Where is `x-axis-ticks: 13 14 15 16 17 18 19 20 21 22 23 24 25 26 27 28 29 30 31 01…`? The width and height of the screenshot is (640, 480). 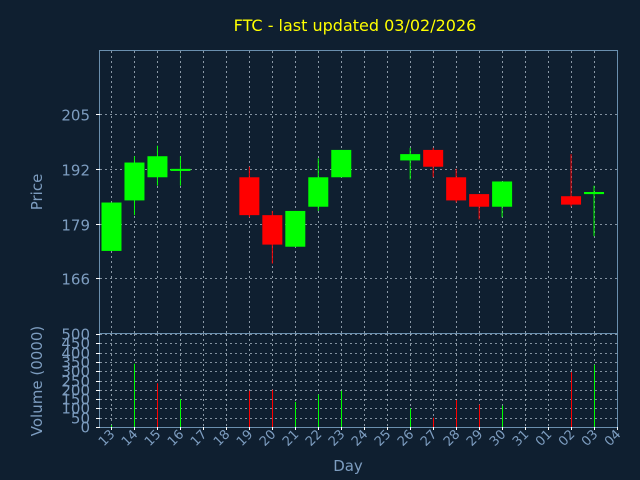 x-axis-ticks: 13 14 15 16 17 18 19 20 21 22 23 24 25 26 27 28 29 30 31 01… is located at coordinates (360, 438).